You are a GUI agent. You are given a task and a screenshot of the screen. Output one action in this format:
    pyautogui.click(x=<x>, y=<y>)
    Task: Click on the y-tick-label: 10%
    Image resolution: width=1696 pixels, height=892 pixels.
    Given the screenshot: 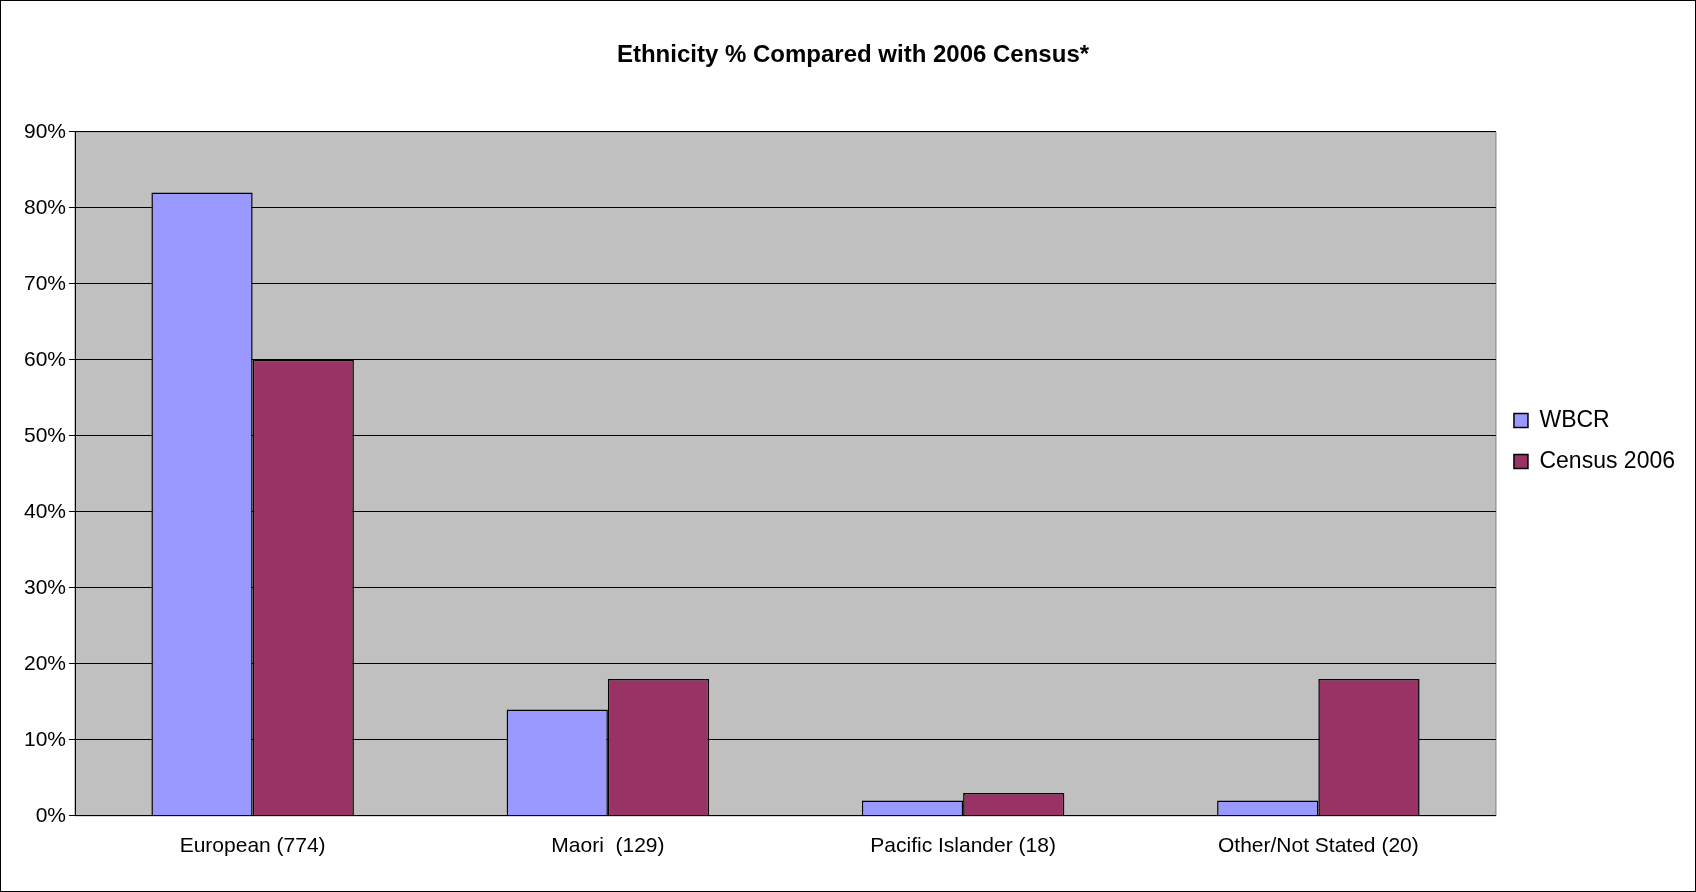 What is the action you would take?
    pyautogui.click(x=45, y=738)
    